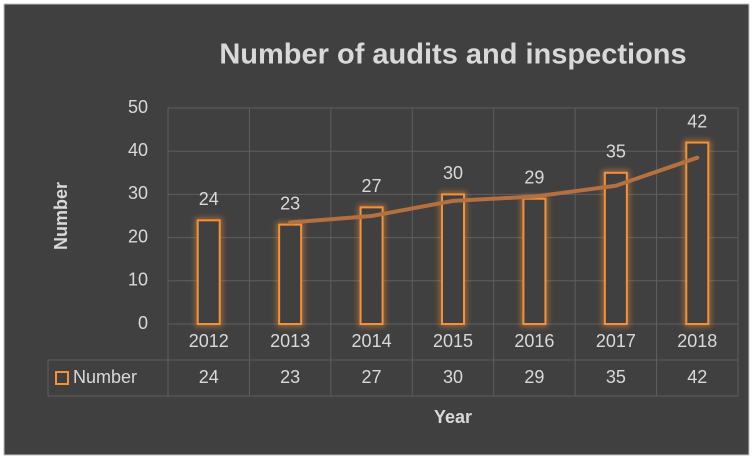 Image resolution: width=753 pixels, height=459 pixels. What do you see at coordinates (452, 55) in the screenshot?
I see `chart-title: Number of audits and inspections` at bounding box center [452, 55].